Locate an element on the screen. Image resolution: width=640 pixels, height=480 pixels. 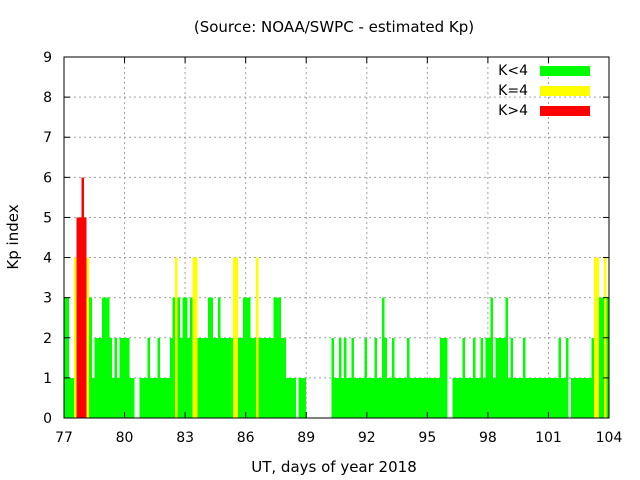
y-tick-label: 0 is located at coordinates (47, 419).